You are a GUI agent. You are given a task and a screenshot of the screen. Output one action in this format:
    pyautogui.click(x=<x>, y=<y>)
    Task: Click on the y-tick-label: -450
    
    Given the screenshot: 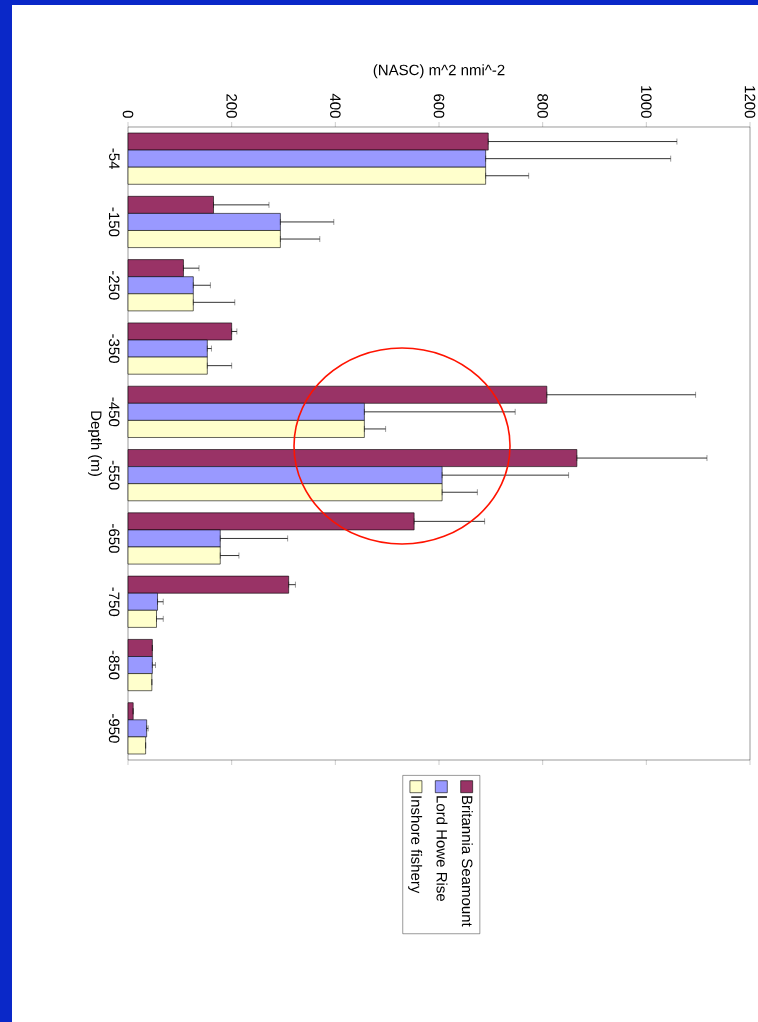 What is the action you would take?
    pyautogui.click(x=114, y=412)
    